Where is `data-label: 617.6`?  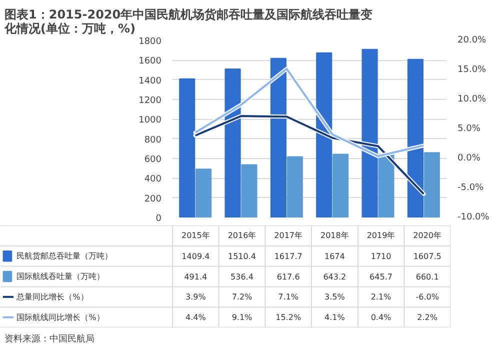
data-label: 617.6 is located at coordinates (288, 277).